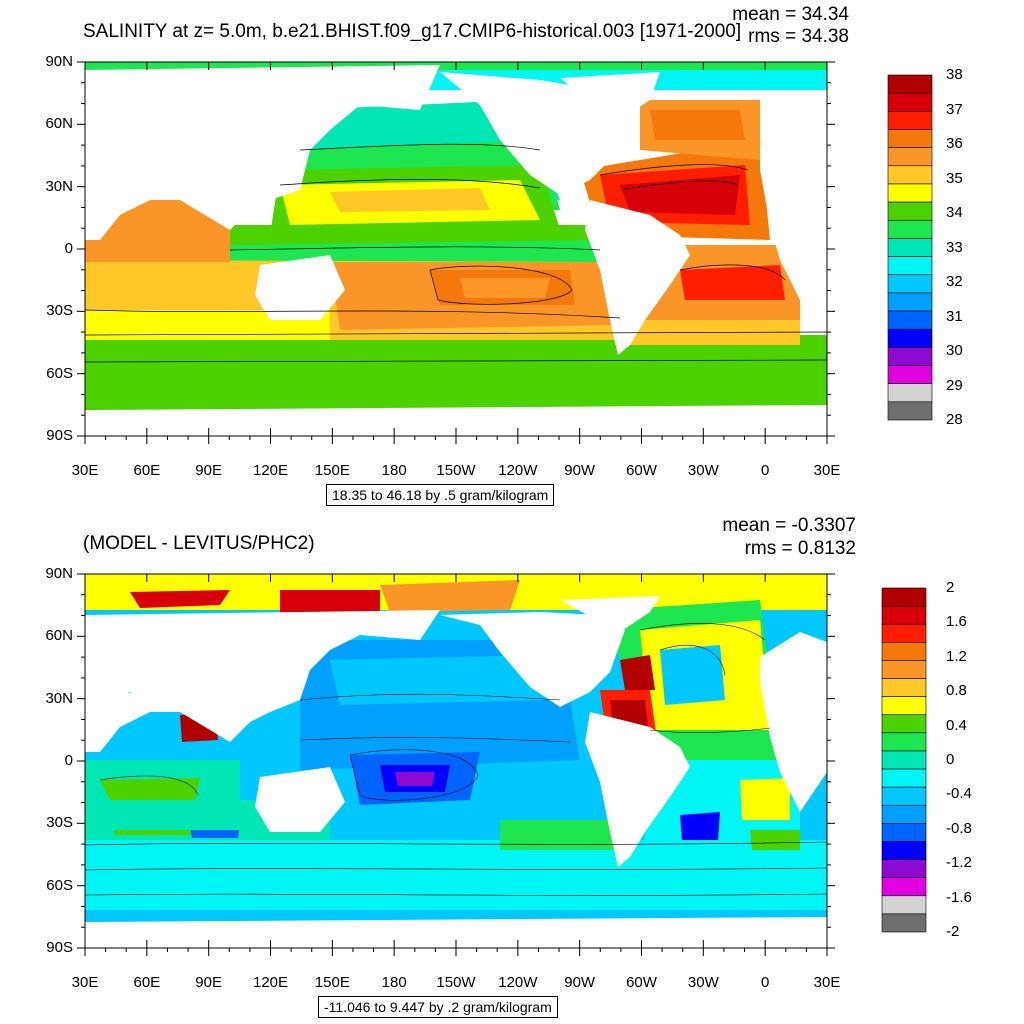  What do you see at coordinates (954, 178) in the screenshot?
I see `colorbar-label: 35` at bounding box center [954, 178].